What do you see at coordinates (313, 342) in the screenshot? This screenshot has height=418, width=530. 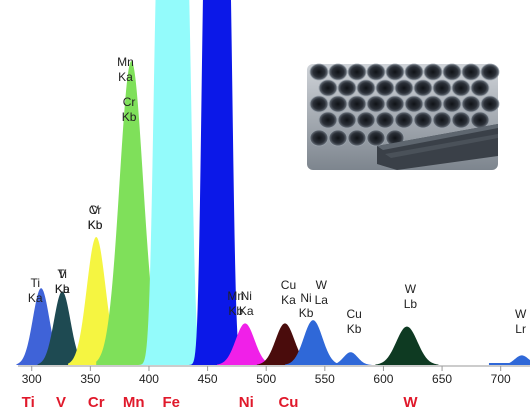 I see `peak-w-la` at bounding box center [313, 342].